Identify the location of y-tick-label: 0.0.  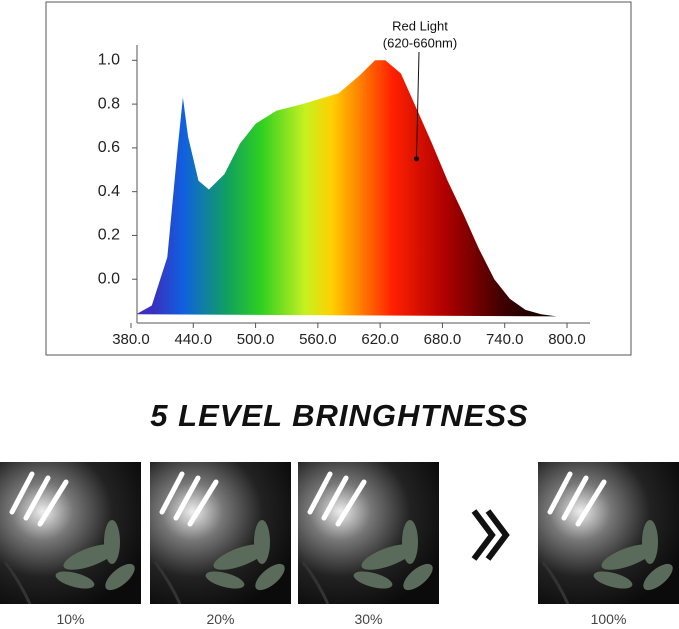
(109, 278).